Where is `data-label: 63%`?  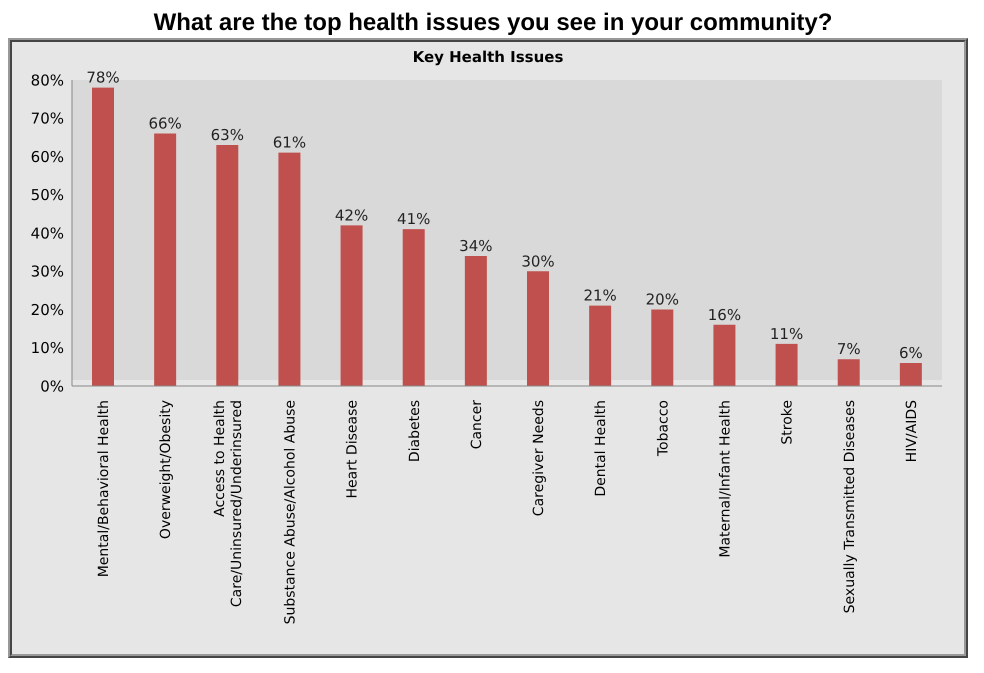 data-label: 63% is located at coordinates (227, 135).